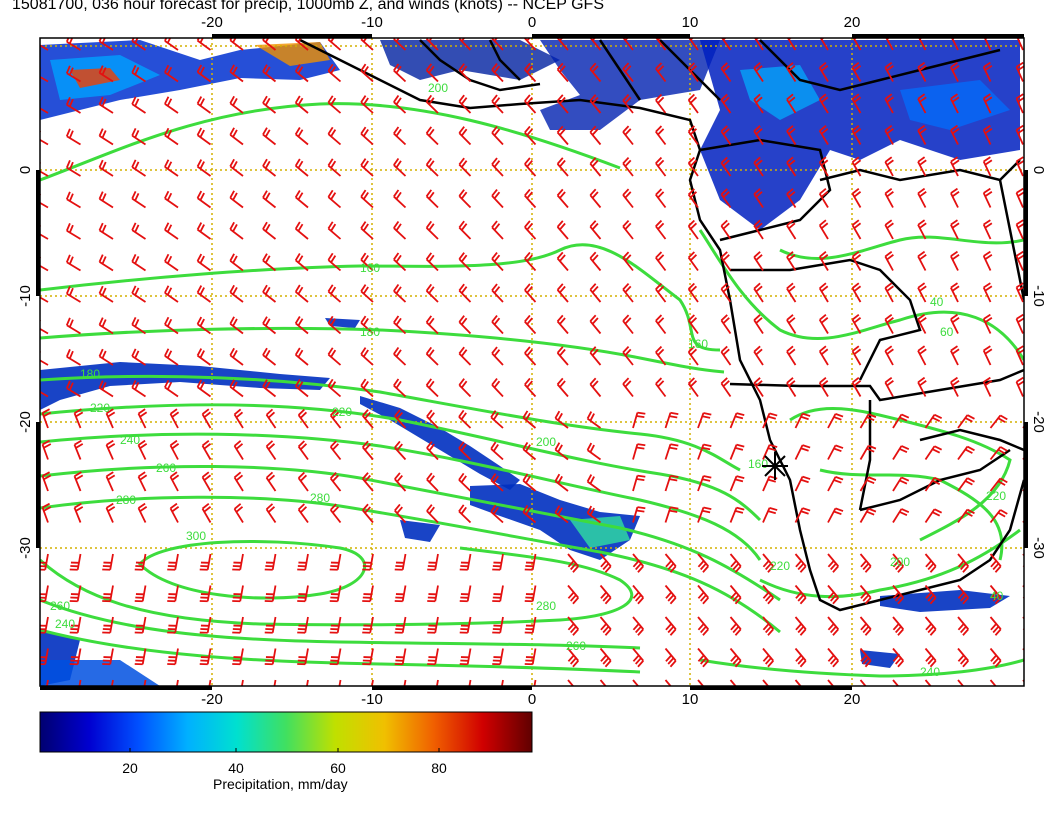 The height and width of the screenshot is (816, 1056). What do you see at coordinates (690, 22) in the screenshot?
I see `lon-tick: 10` at bounding box center [690, 22].